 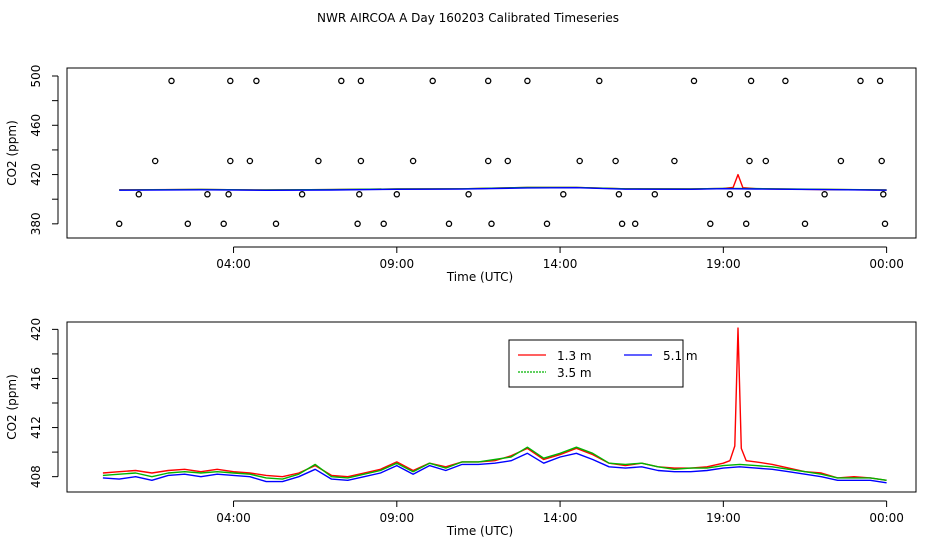 I want to click on bottom-x-tick-label: 14:00, so click(x=560, y=518).